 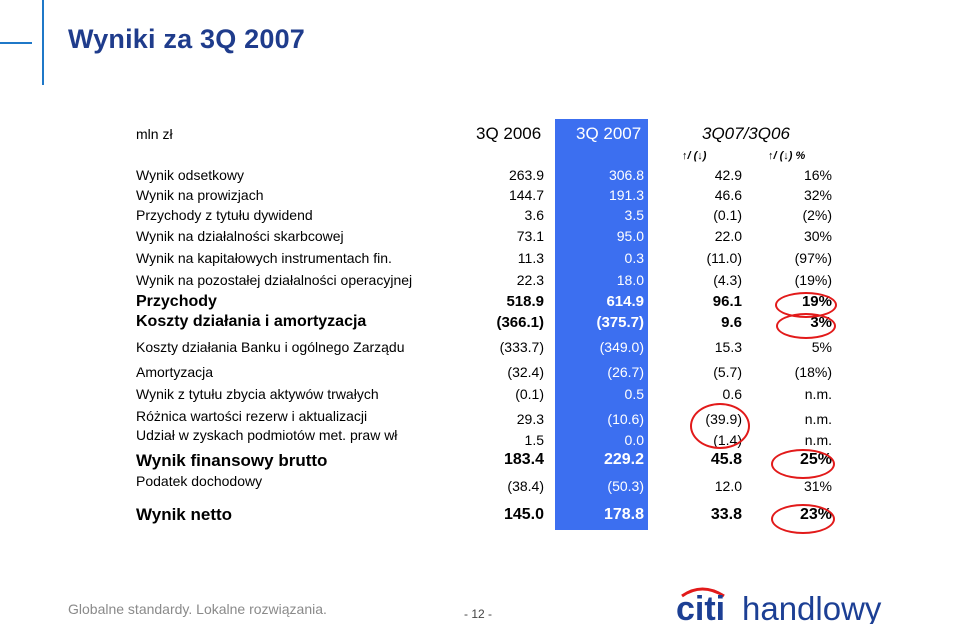 I want to click on cell-v3: 22.0, so click(x=728, y=236).